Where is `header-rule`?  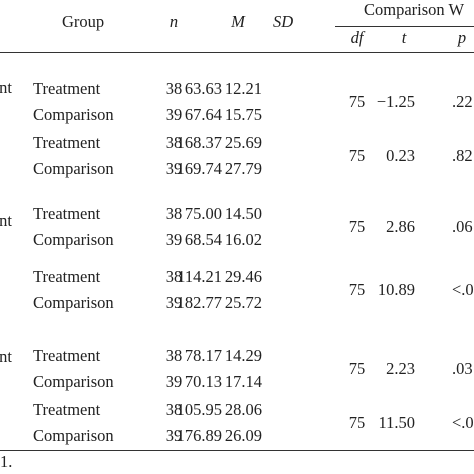 header-rule is located at coordinates (237, 52).